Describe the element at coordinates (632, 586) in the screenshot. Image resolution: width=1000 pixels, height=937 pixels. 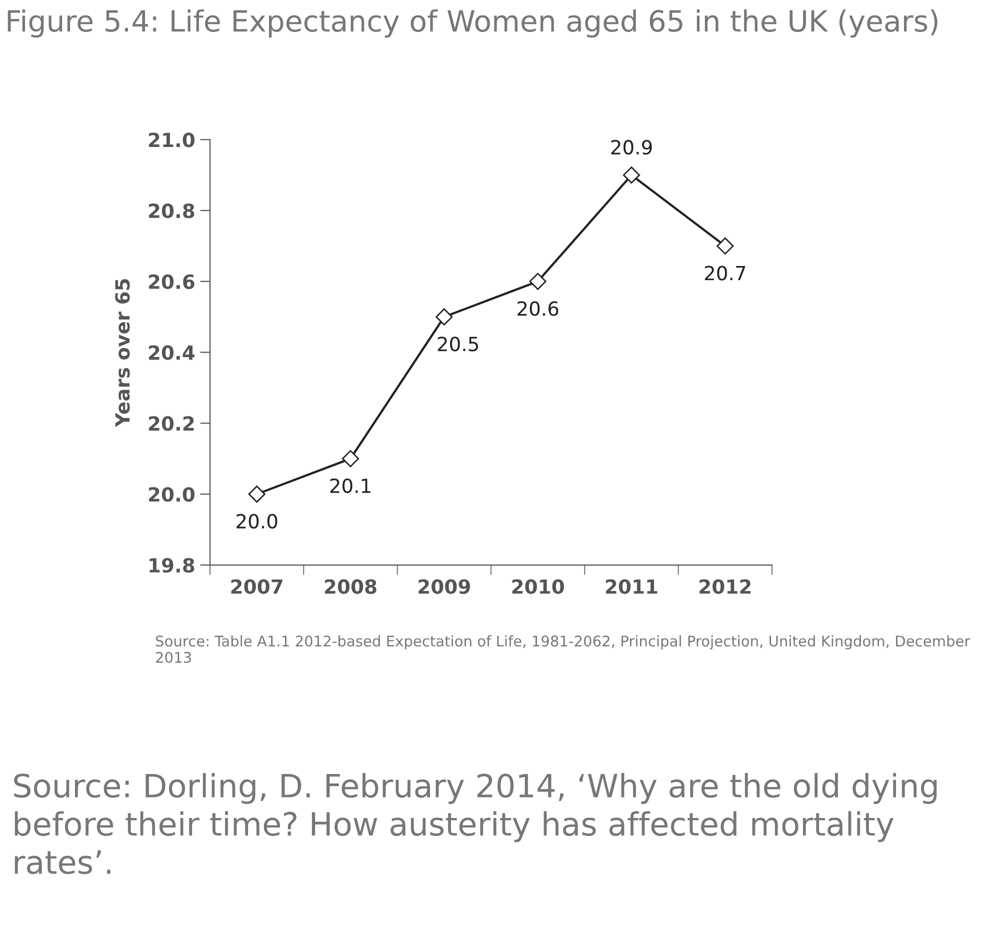
I see `x-tick-label: 2011` at that location.